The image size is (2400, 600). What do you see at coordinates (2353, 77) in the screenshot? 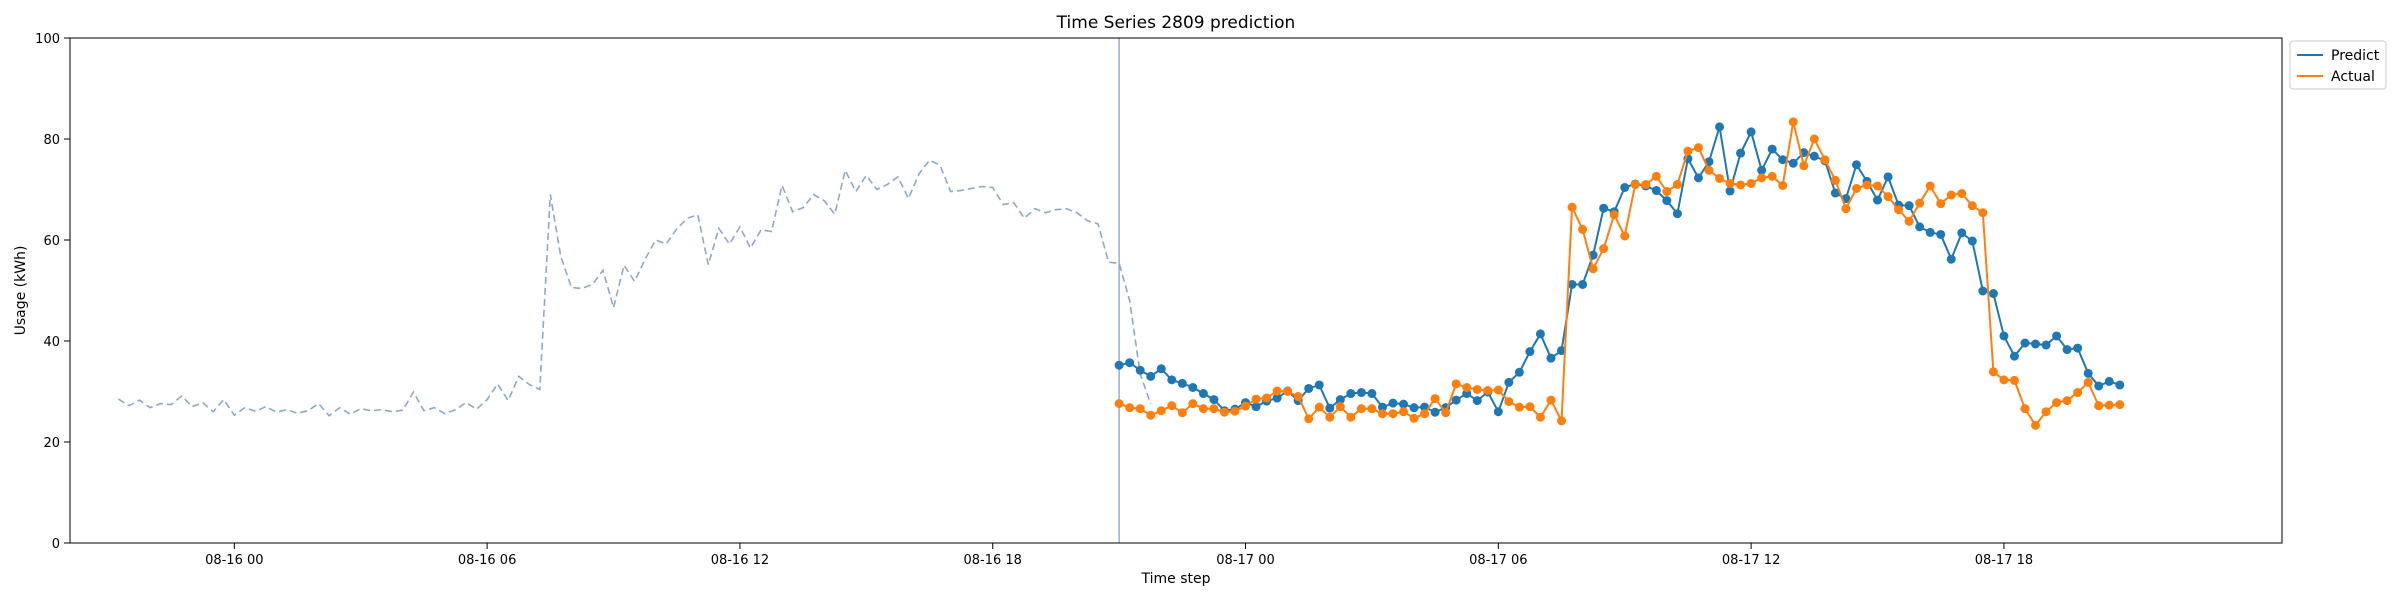
I see `legend-label-actual: Actual` at bounding box center [2353, 77].